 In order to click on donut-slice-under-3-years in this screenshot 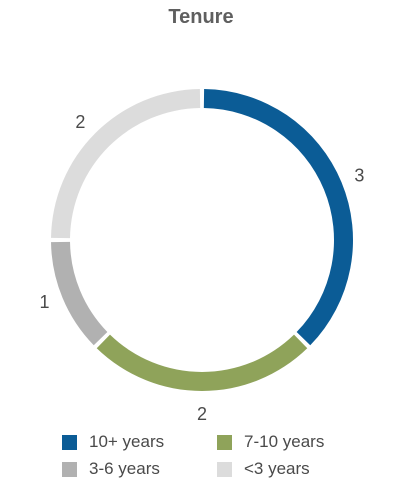, I will do `click(126, 164)`.